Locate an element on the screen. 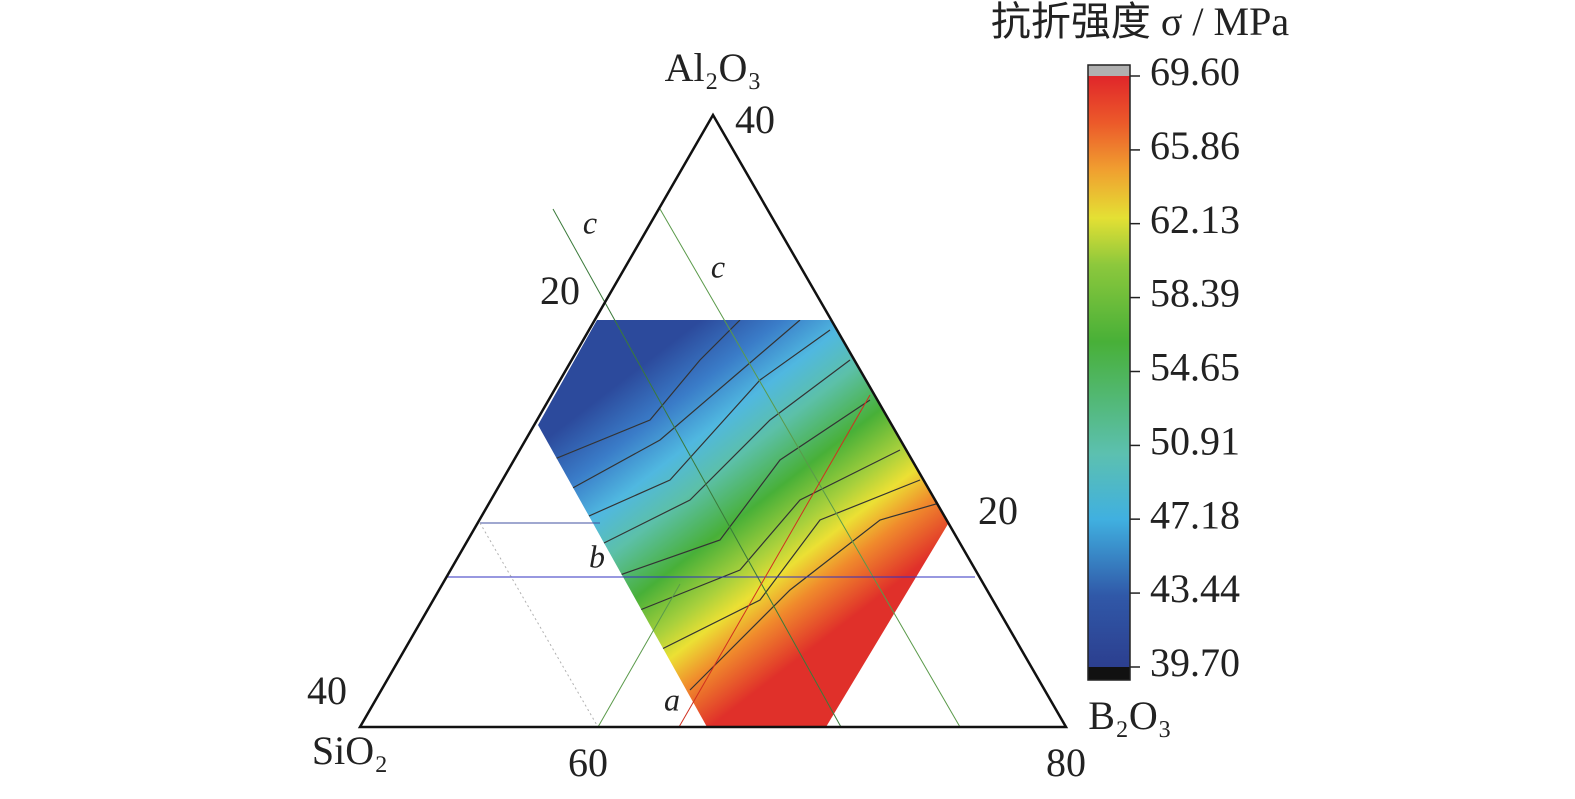 This screenshot has height=799, width=1575. strength-field is located at coordinates (743, 523).